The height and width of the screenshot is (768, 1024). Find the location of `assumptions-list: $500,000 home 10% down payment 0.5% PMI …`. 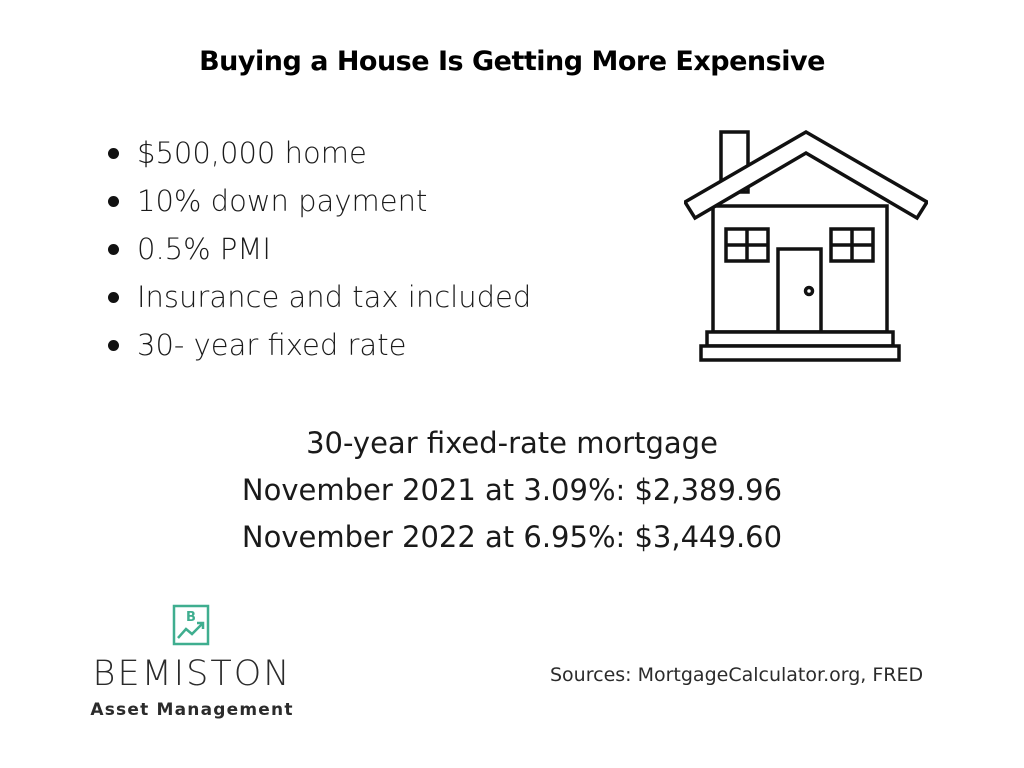

assumptions-list: $500,000 home 10% down payment 0.5% PMI … is located at coordinates (317, 253).